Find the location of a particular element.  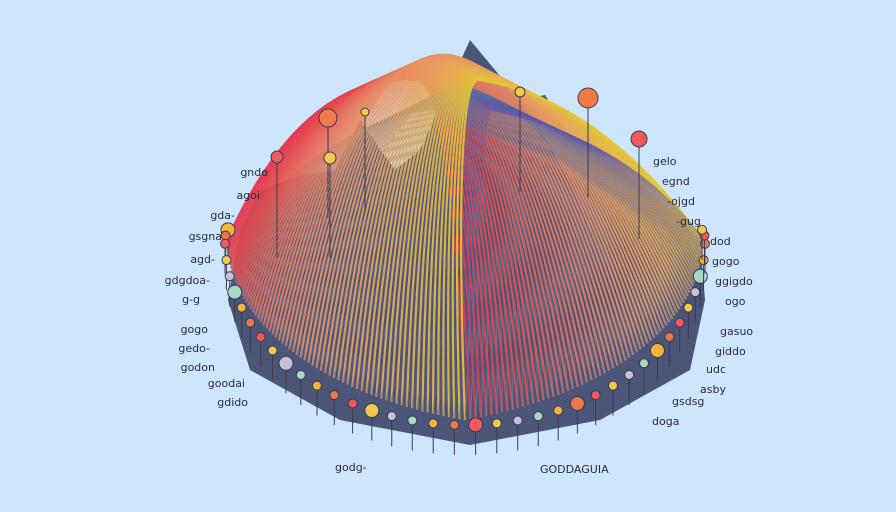

label: udc is located at coordinates (716, 369).